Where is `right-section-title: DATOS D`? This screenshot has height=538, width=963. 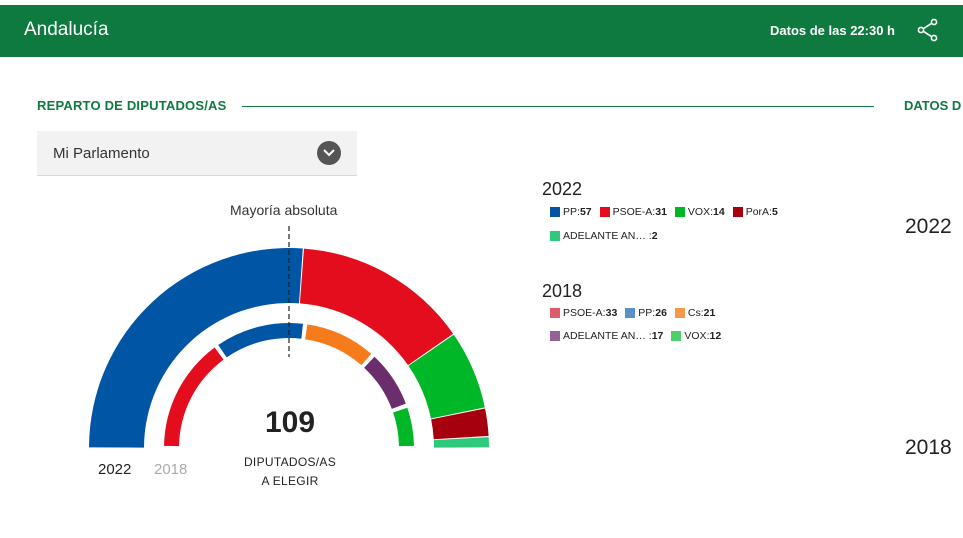 right-section-title: DATOS D is located at coordinates (933, 105).